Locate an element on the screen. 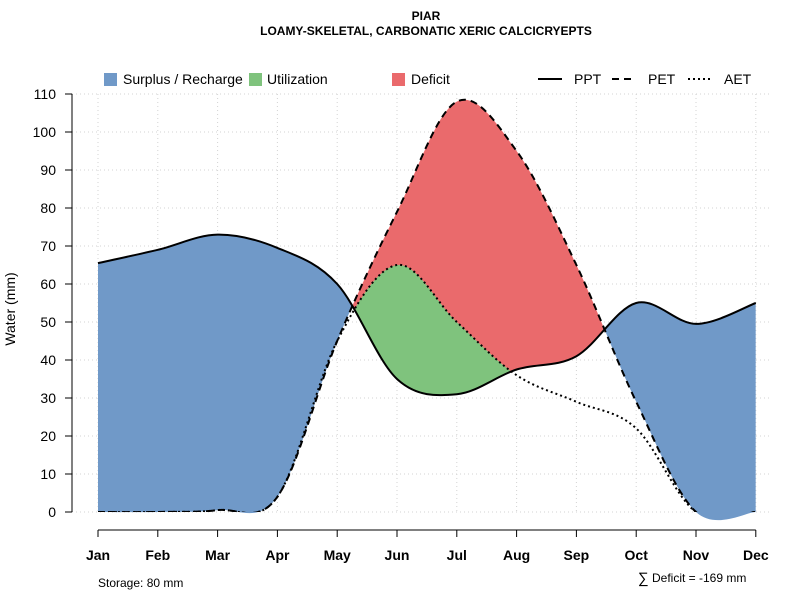 The width and height of the screenshot is (800, 600). x-tick-label-nov: Nov is located at coordinates (696, 555).